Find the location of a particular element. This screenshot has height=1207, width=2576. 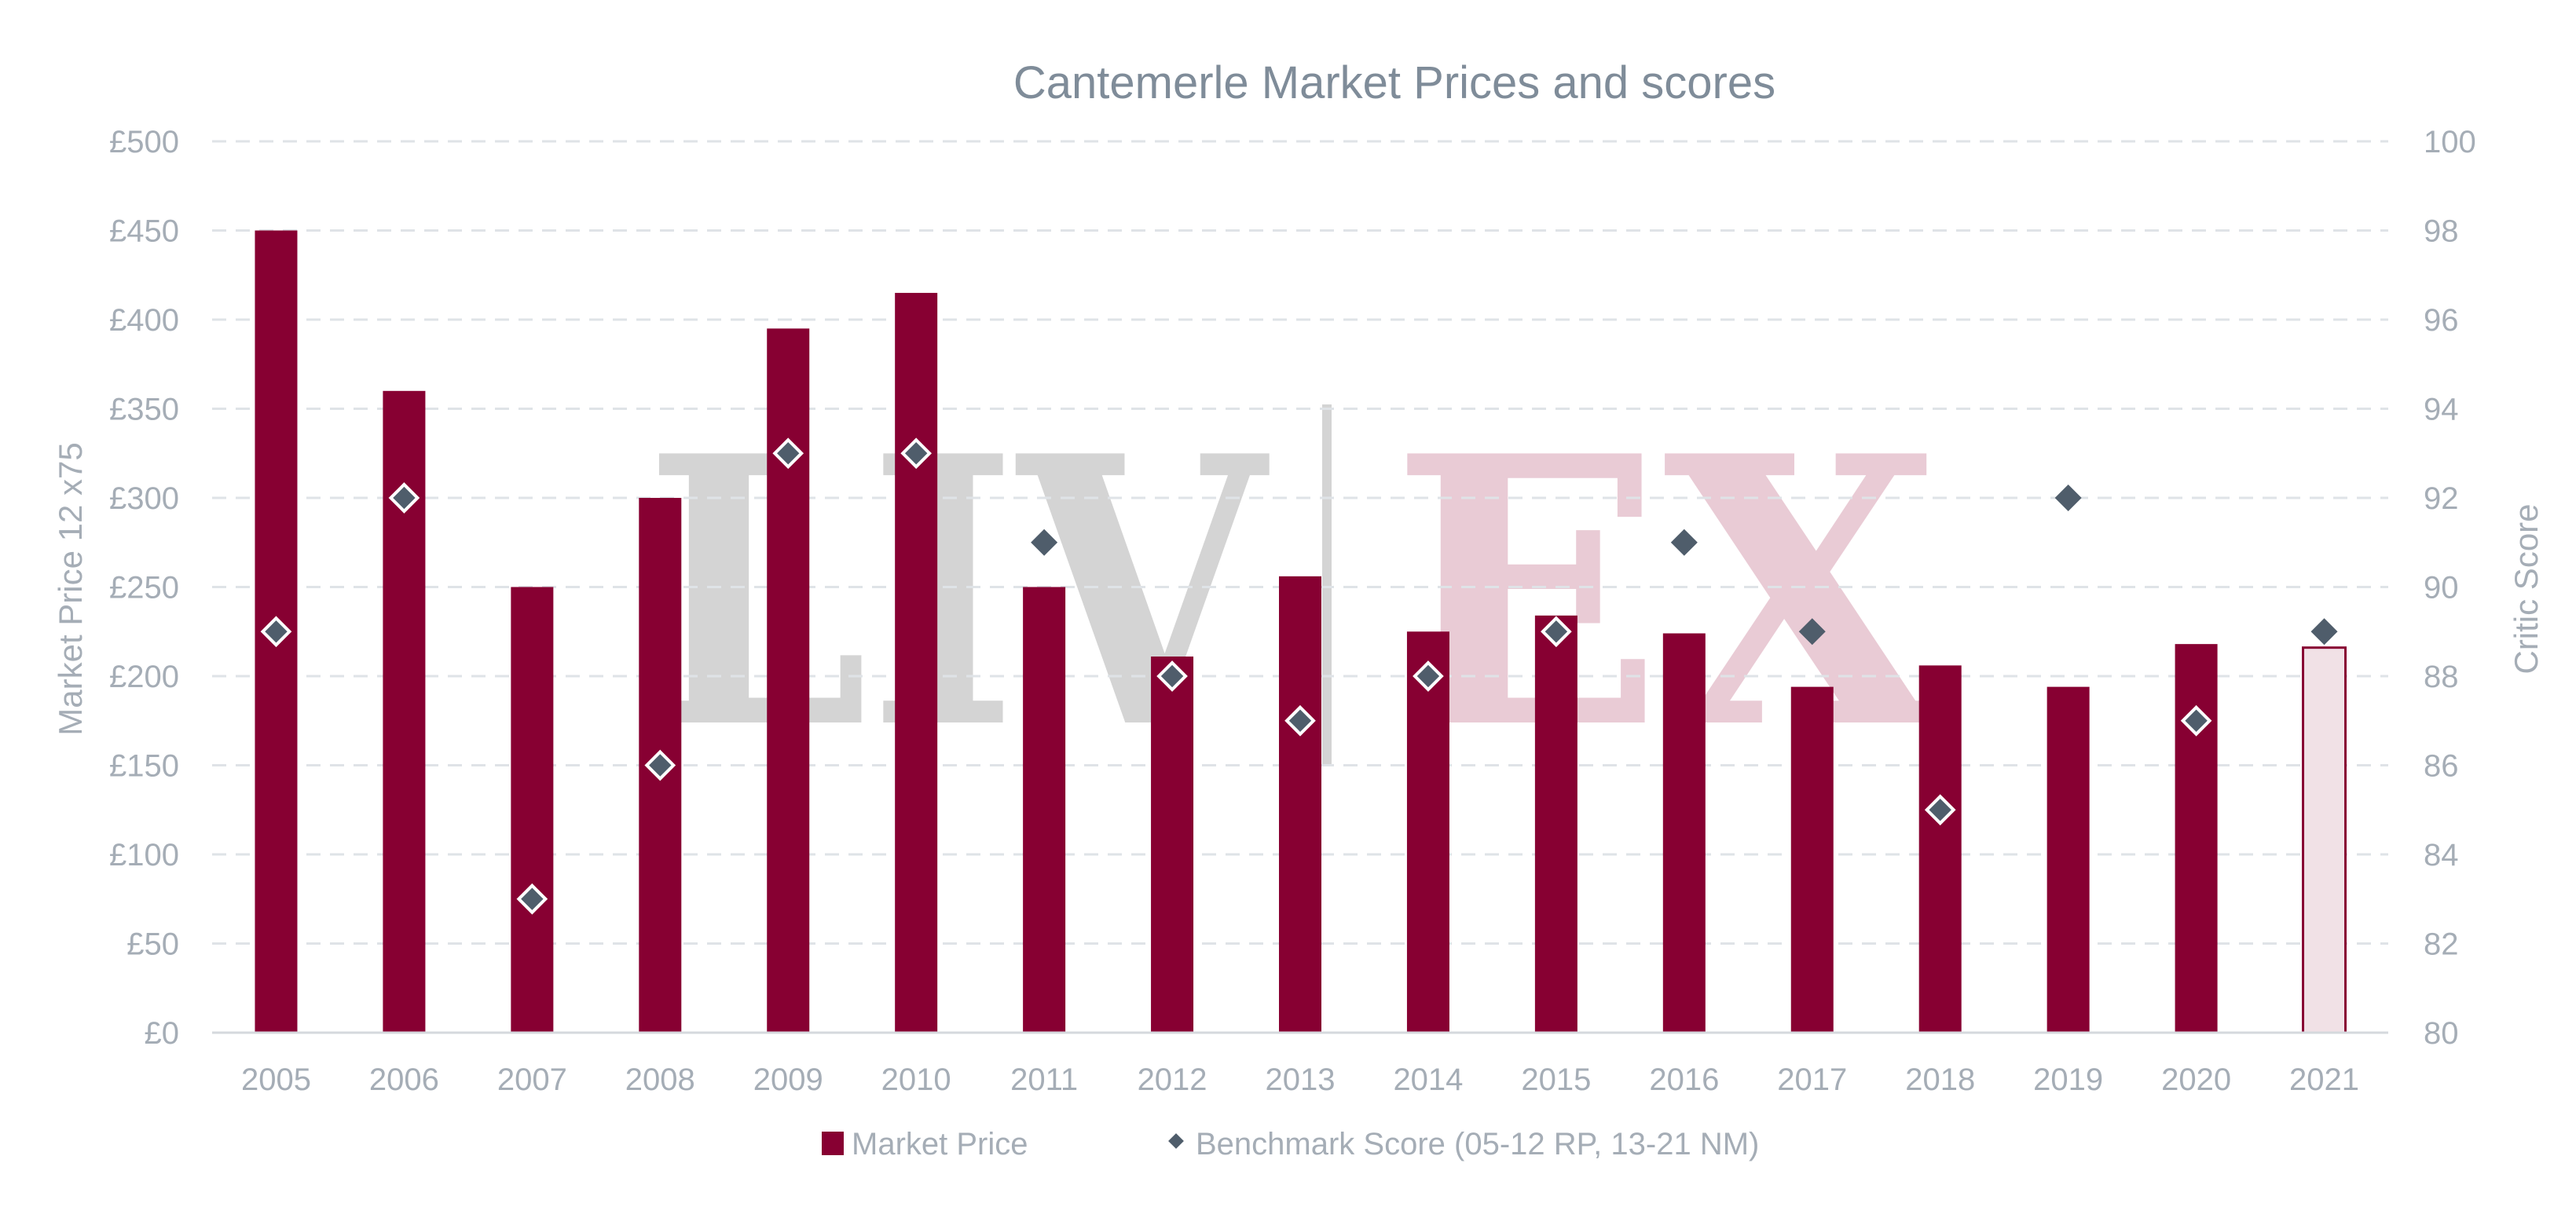

chart-title: Cantemerle Market Prices and scores is located at coordinates (1394, 82).